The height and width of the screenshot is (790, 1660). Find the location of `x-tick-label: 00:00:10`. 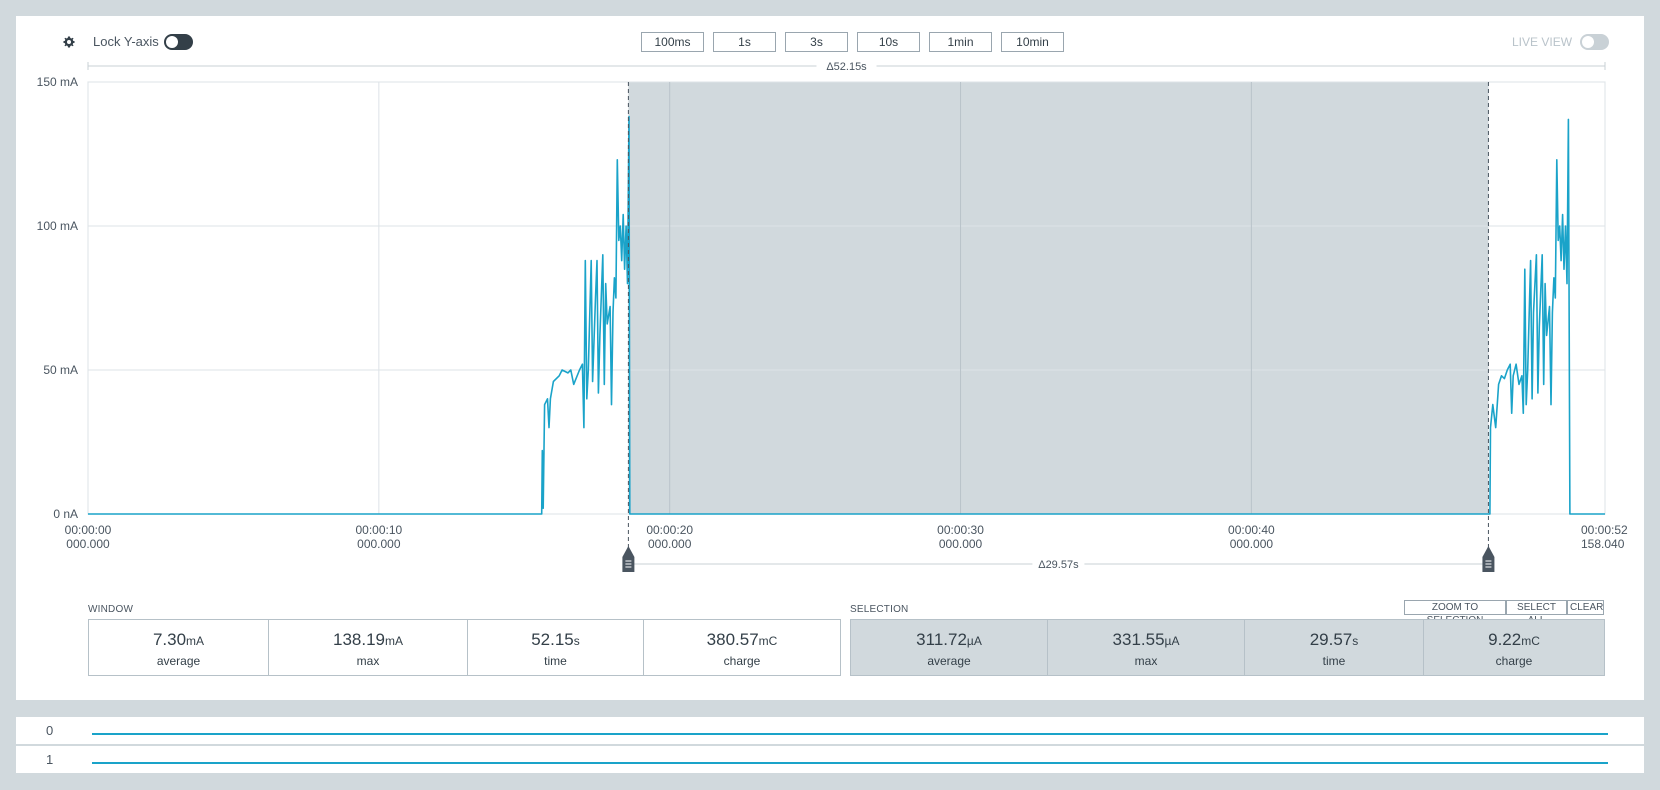

x-tick-label: 00:00:10 is located at coordinates (378, 530).